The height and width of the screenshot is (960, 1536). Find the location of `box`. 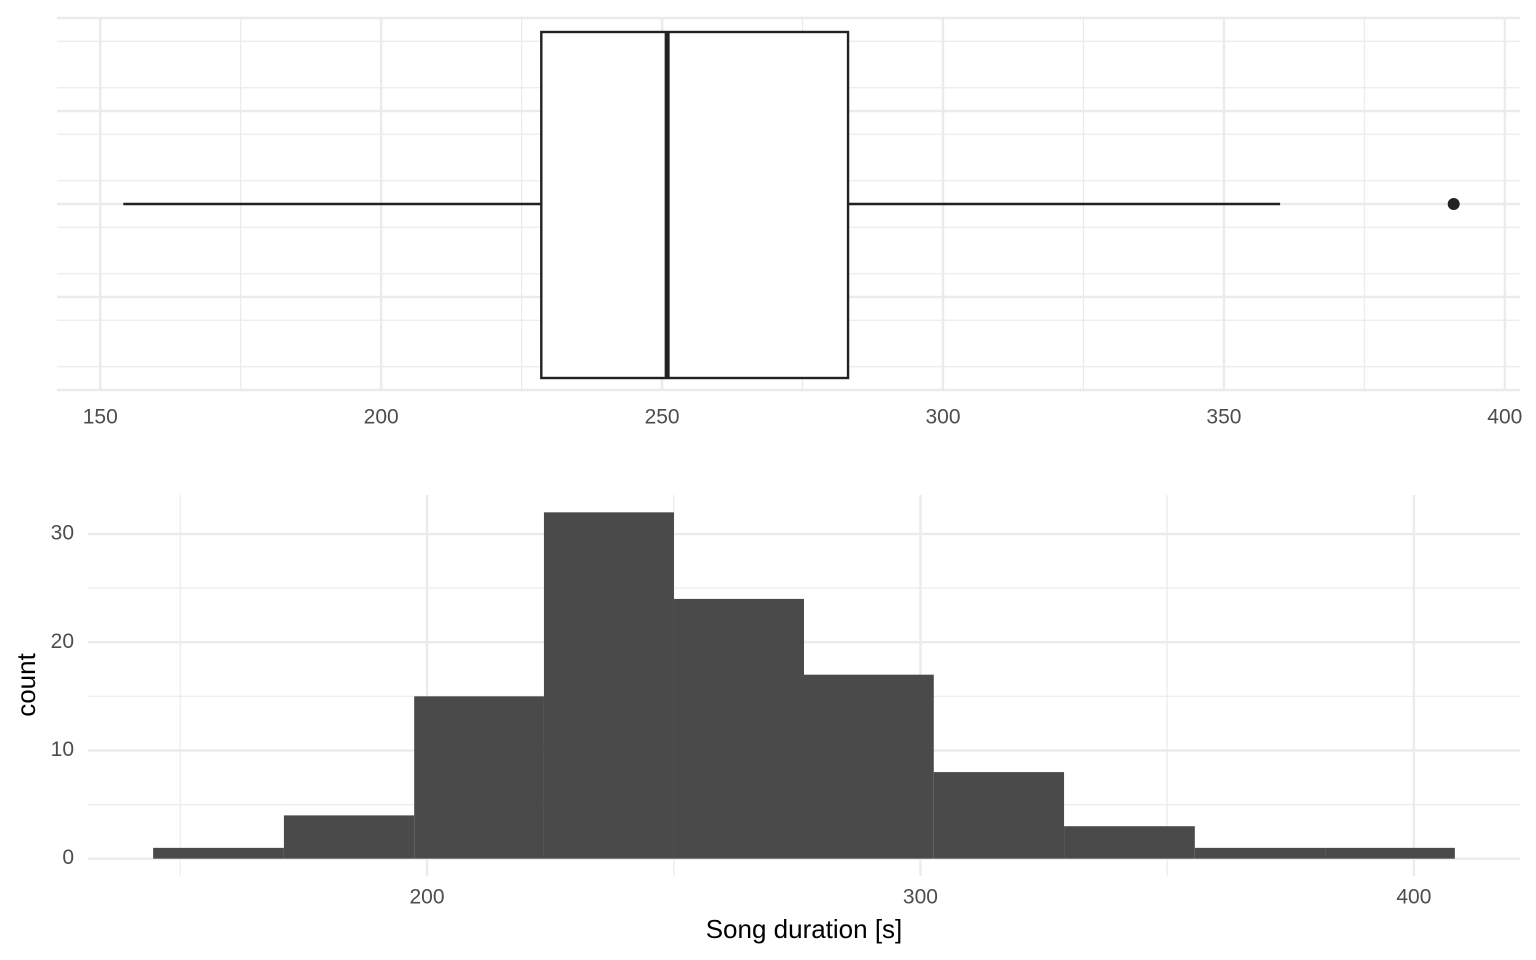

box is located at coordinates (695, 205).